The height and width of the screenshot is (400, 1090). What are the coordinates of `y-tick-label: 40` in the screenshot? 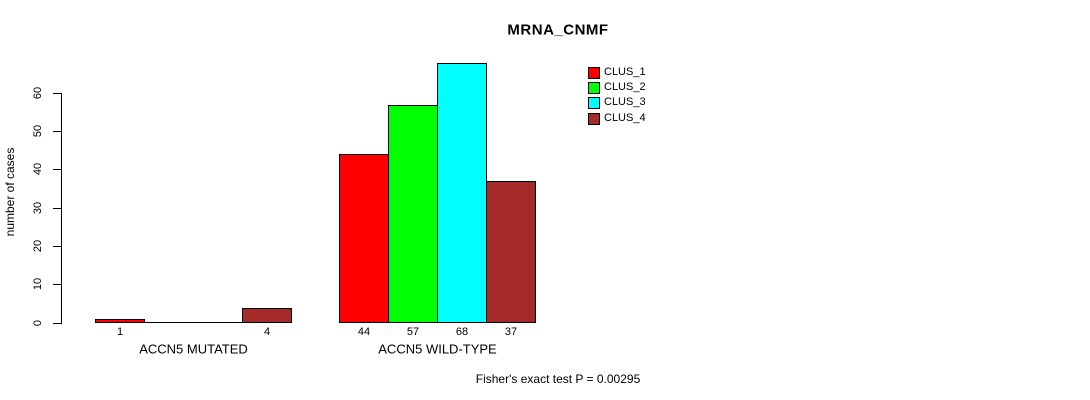 It's located at (38, 169).